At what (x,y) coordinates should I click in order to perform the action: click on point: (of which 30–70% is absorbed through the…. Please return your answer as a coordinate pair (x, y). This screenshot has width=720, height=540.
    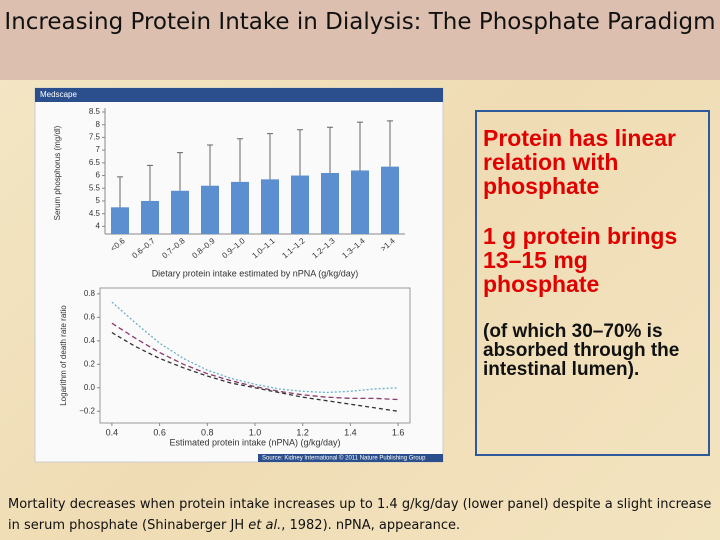
    Looking at the image, I should click on (581, 350).